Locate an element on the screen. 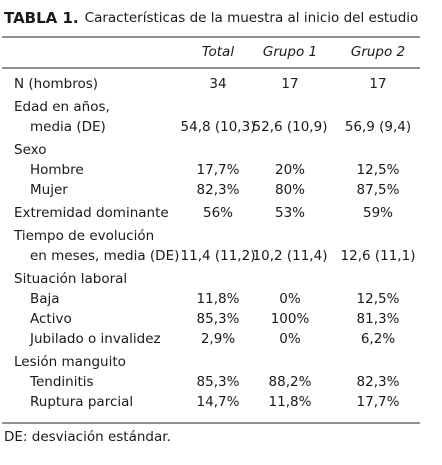 The height and width of the screenshot is (465, 442). cell: 81,3% is located at coordinates (378, 319).